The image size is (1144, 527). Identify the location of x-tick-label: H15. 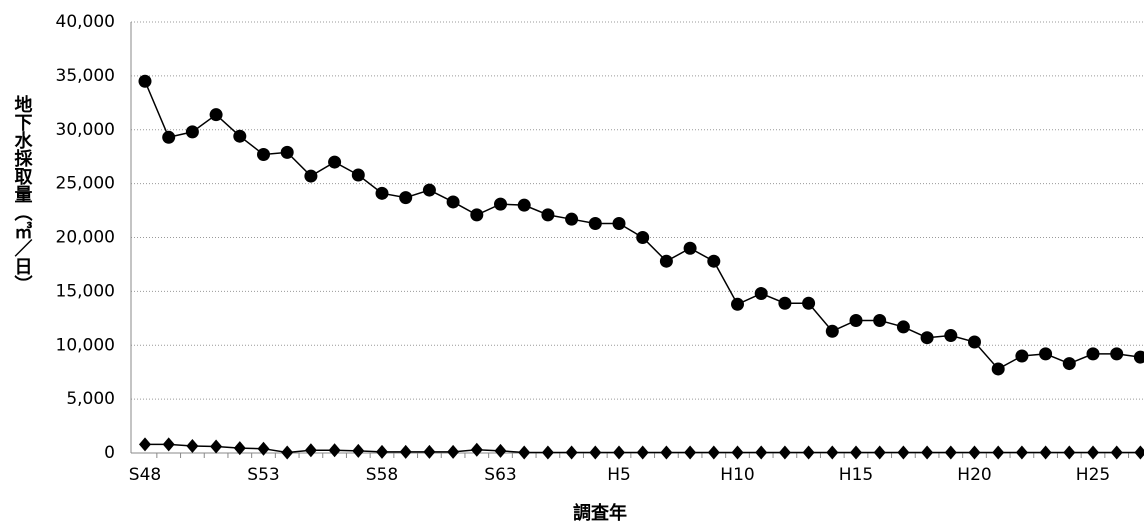
(856, 475).